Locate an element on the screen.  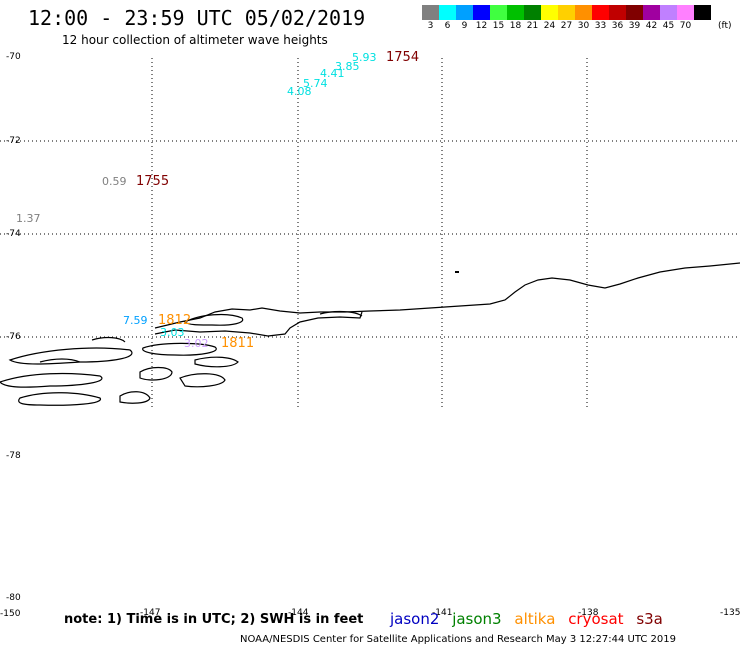
lon-label: -135 is located at coordinates (730, 613).